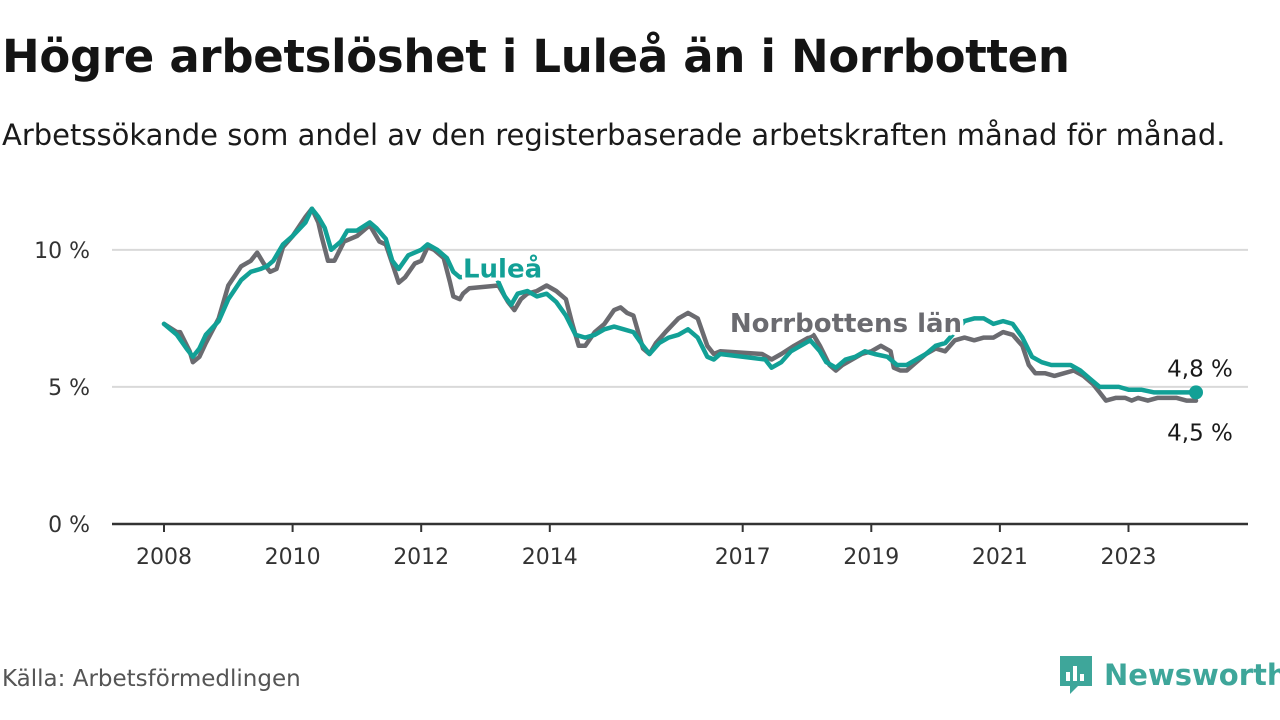 The image size is (1280, 720). I want to click on x-tick-label: 2023, so click(1128, 557).